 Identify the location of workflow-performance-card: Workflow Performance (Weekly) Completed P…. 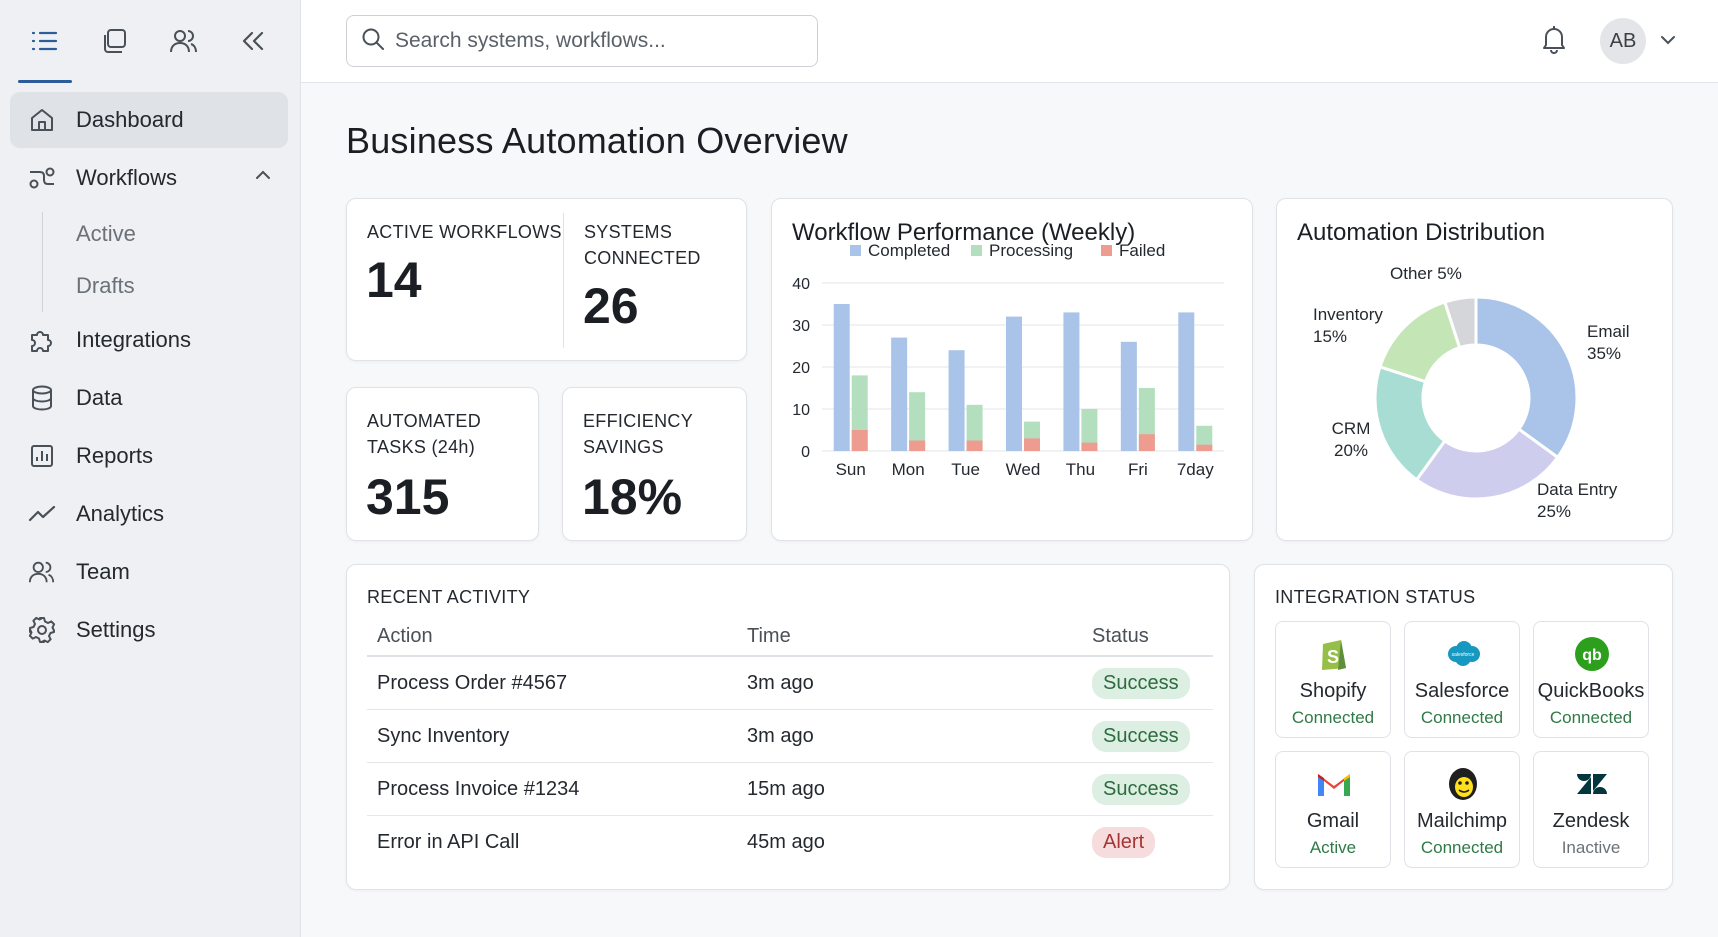
(1012, 369).